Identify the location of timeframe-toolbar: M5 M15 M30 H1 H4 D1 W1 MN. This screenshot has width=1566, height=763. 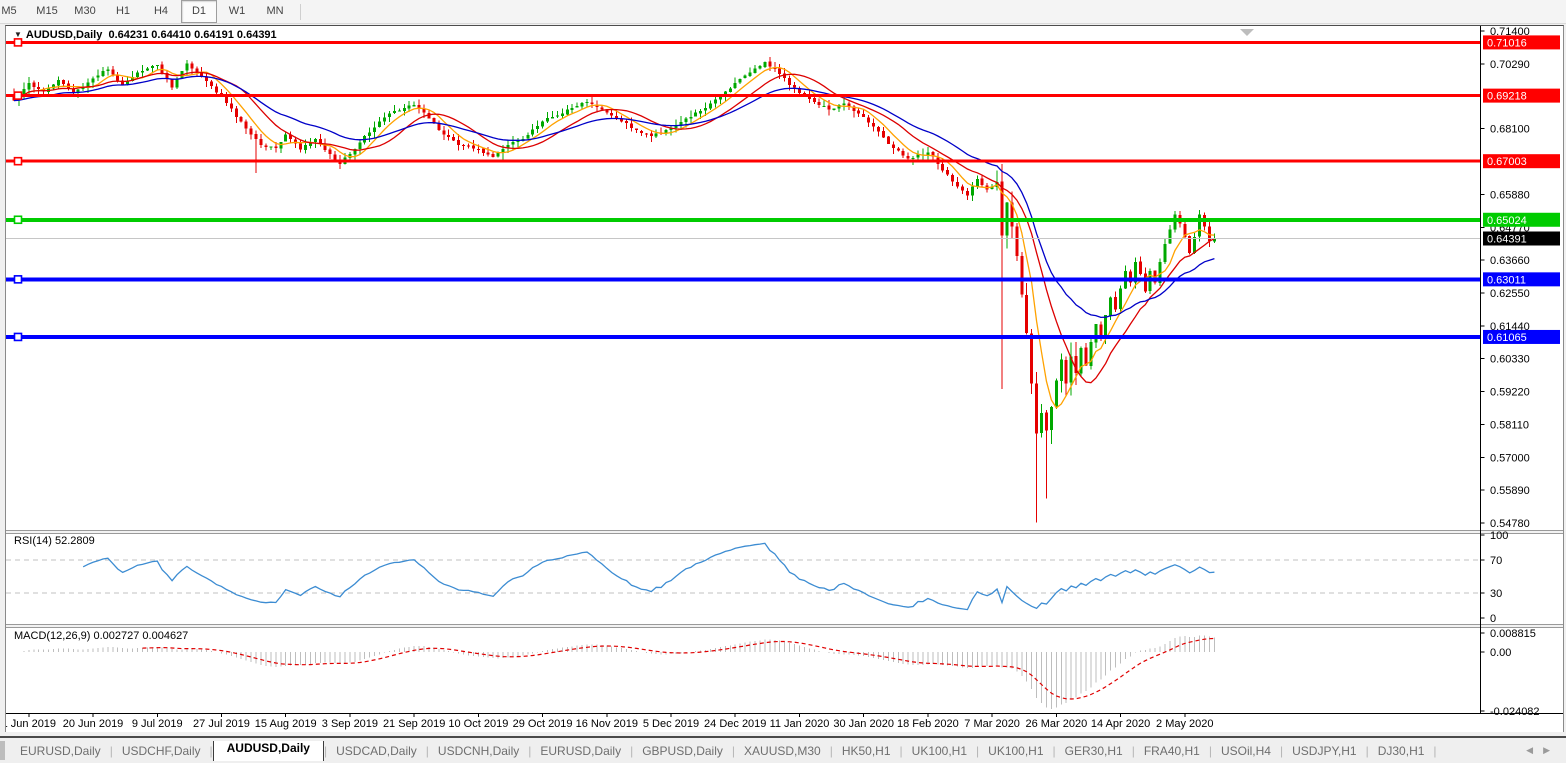
(783, 12).